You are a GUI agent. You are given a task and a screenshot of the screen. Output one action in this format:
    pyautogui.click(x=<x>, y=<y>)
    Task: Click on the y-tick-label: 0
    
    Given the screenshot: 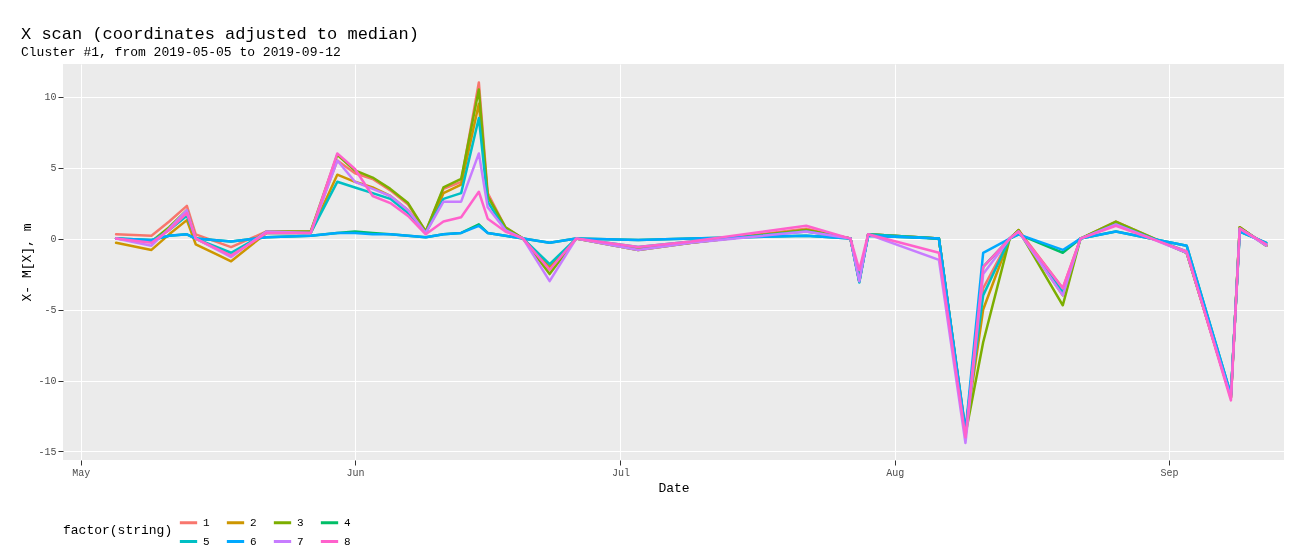 What is the action you would take?
    pyautogui.click(x=53, y=240)
    